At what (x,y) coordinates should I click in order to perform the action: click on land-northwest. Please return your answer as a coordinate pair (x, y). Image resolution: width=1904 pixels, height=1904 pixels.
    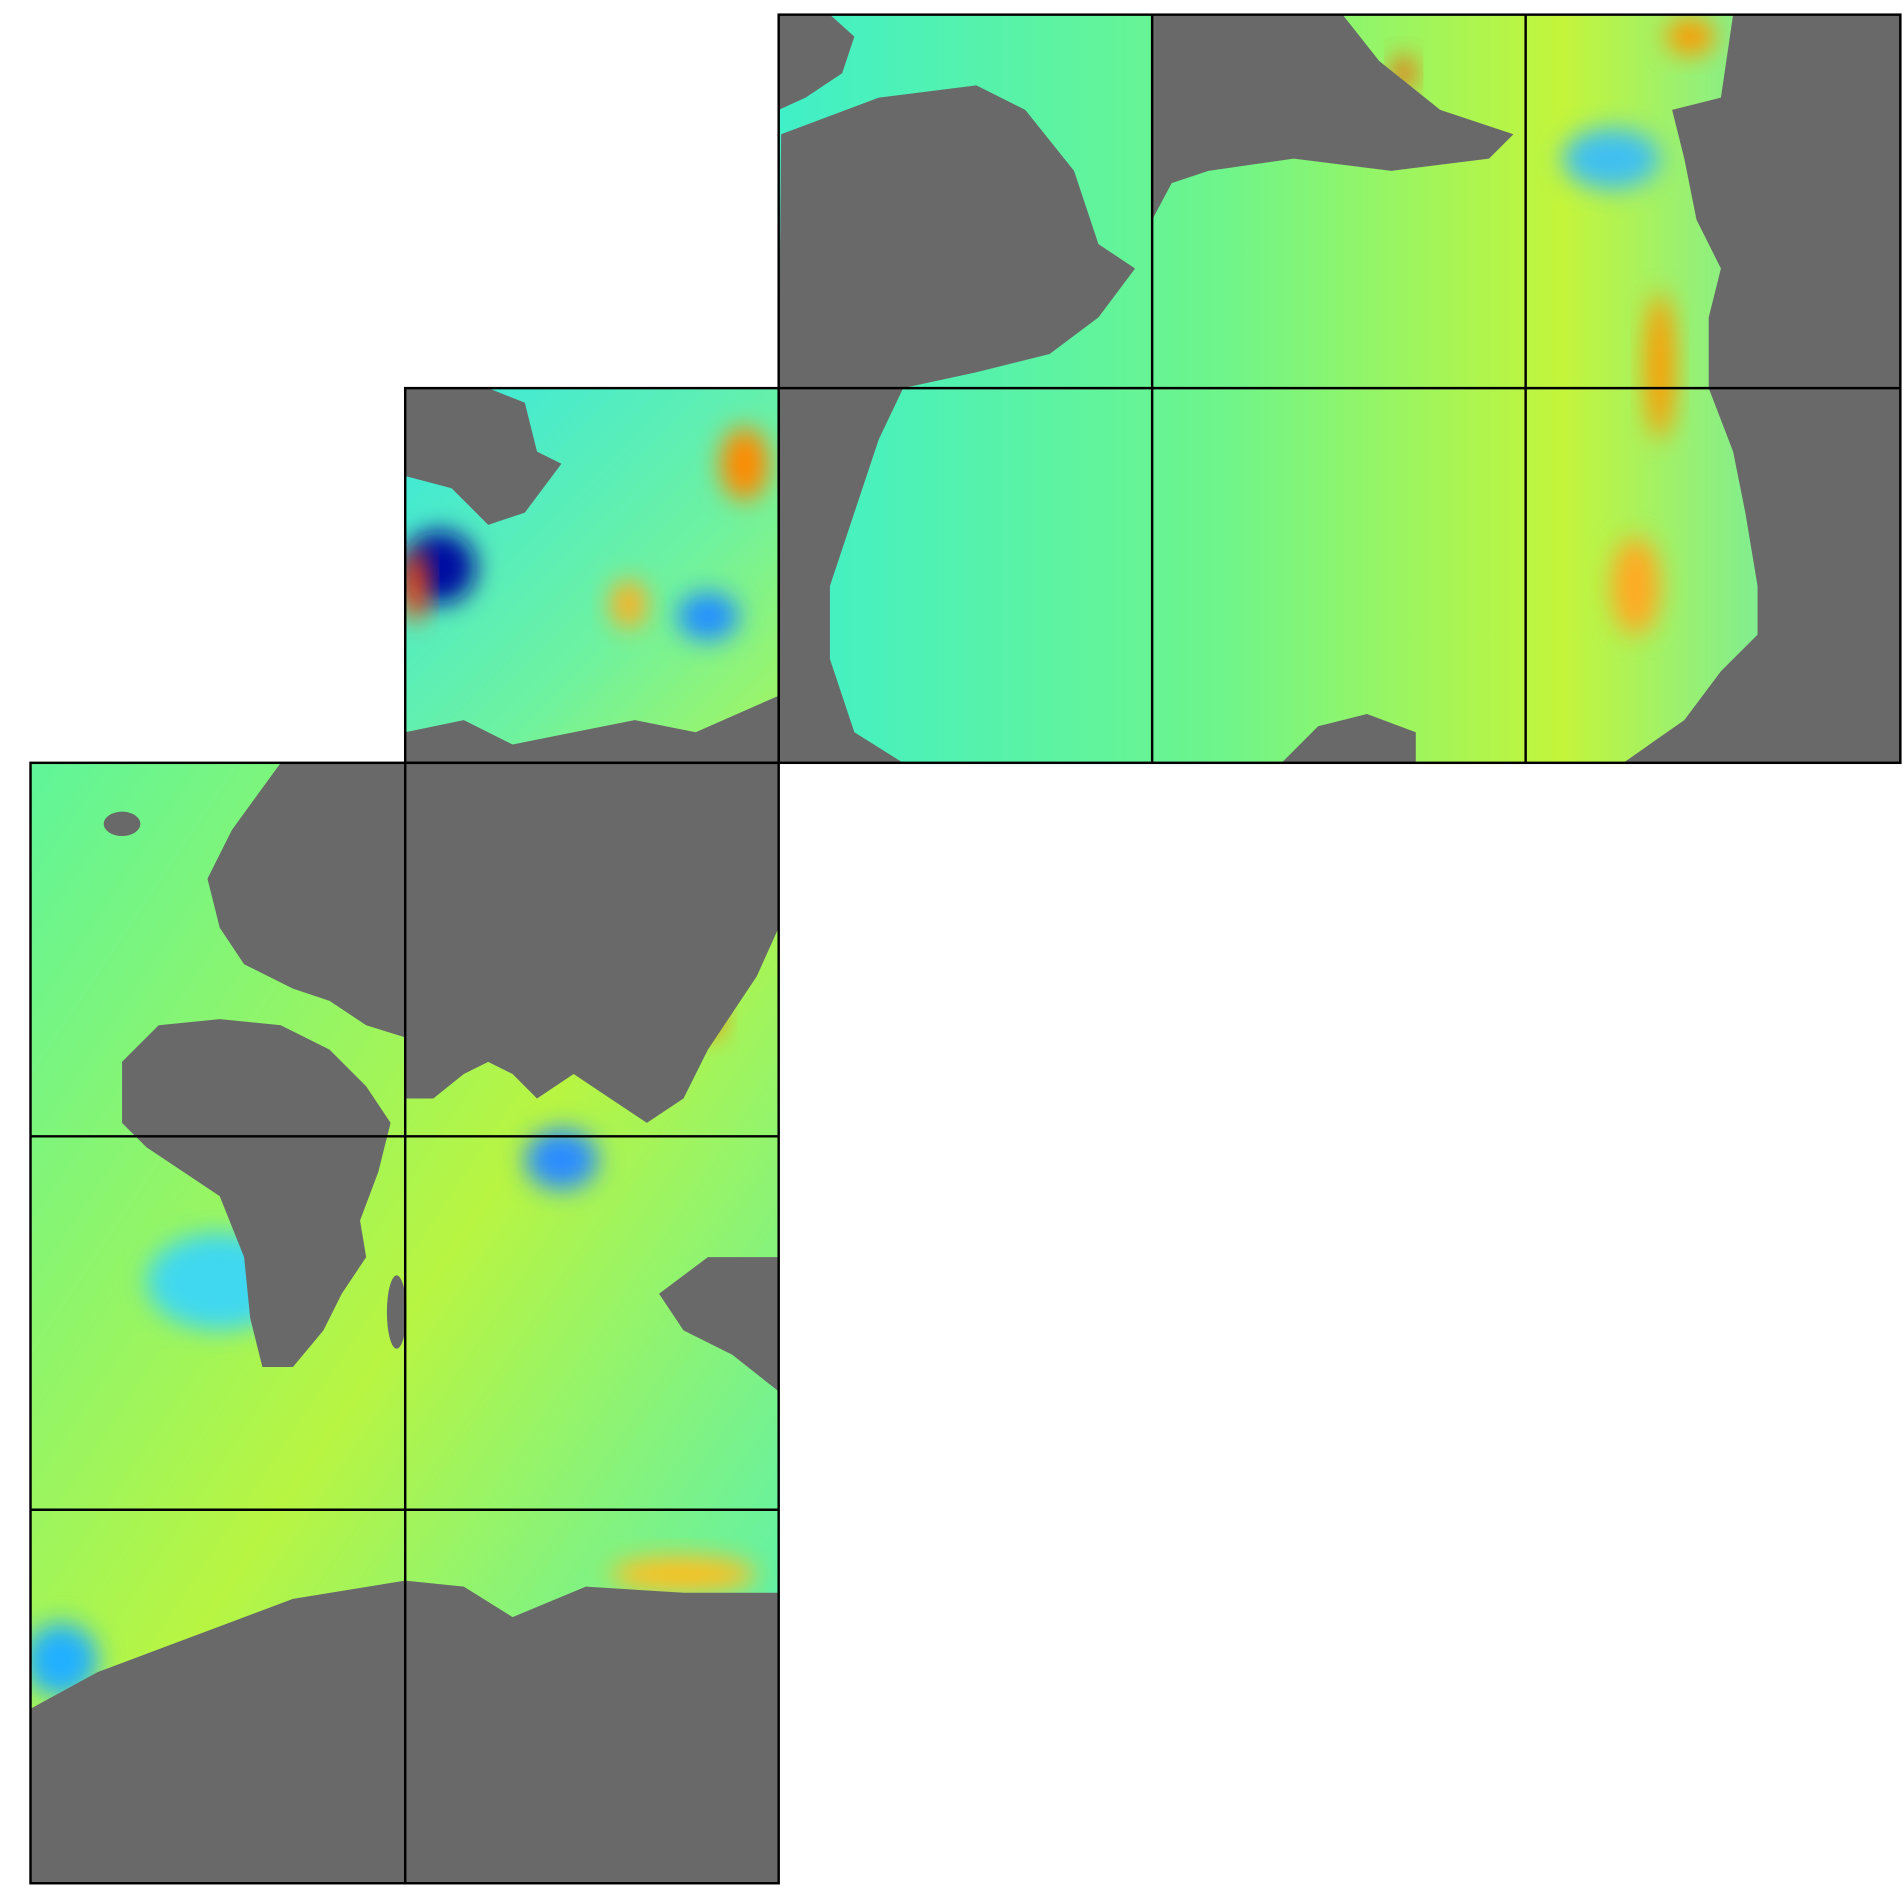
    Looking at the image, I should click on (816, 62).